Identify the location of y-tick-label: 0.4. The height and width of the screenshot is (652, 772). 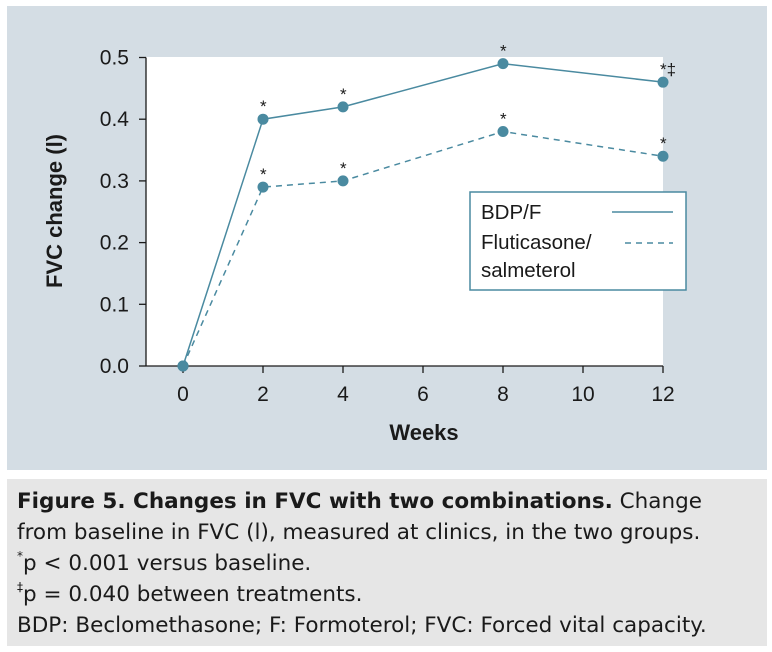
(115, 119).